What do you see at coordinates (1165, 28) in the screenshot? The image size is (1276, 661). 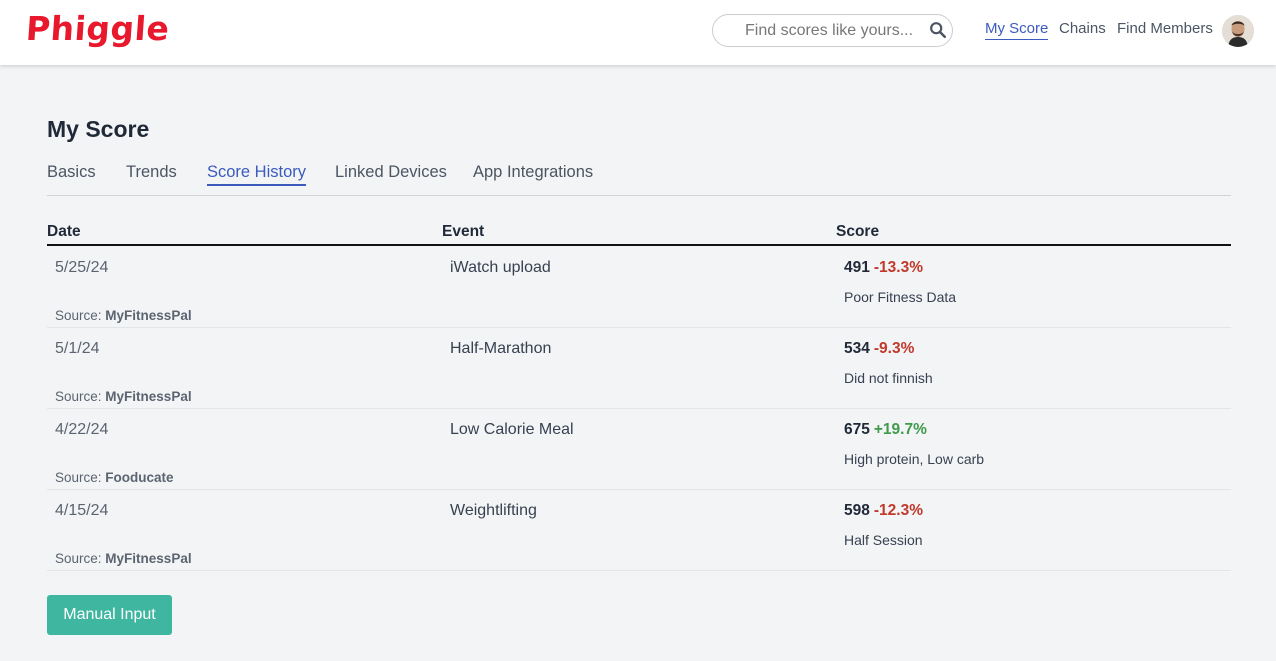 I see `nav-find-members: Find Members` at bounding box center [1165, 28].